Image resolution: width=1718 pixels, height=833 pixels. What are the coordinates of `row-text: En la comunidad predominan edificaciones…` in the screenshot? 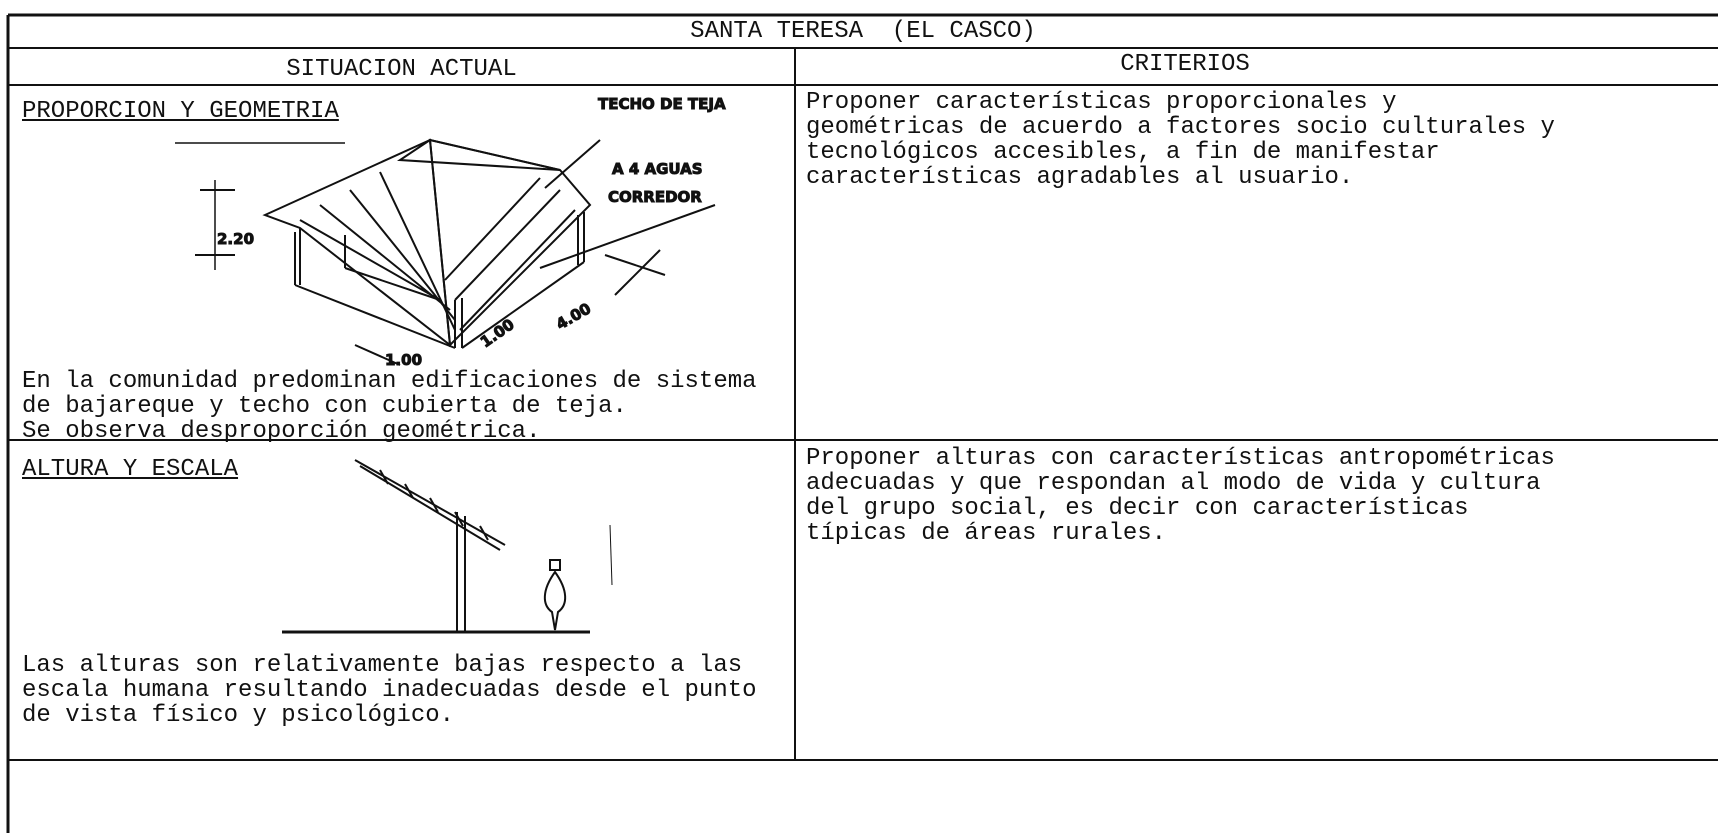 It's located at (389, 406).